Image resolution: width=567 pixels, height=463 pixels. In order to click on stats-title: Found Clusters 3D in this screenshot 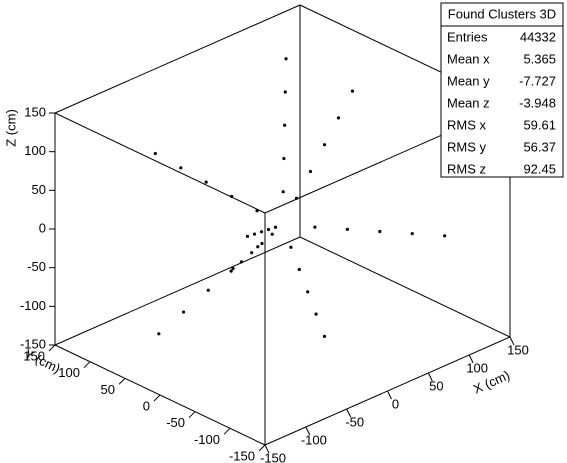, I will do `click(502, 13)`.